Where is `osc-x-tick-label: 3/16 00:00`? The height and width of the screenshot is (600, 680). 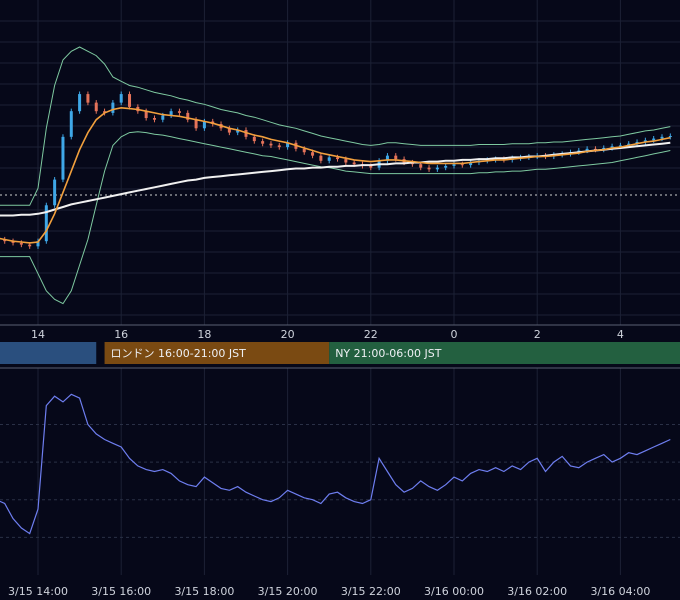 osc-x-tick-label: 3/16 00:00 is located at coordinates (454, 591).